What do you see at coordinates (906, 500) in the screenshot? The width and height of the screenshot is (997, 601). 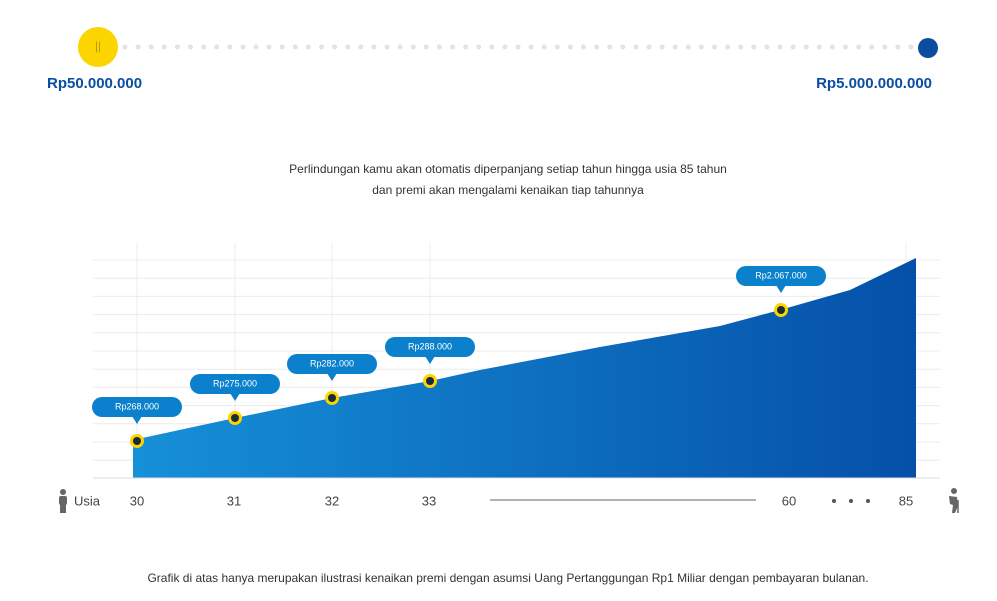 I see `age-label: 85` at bounding box center [906, 500].